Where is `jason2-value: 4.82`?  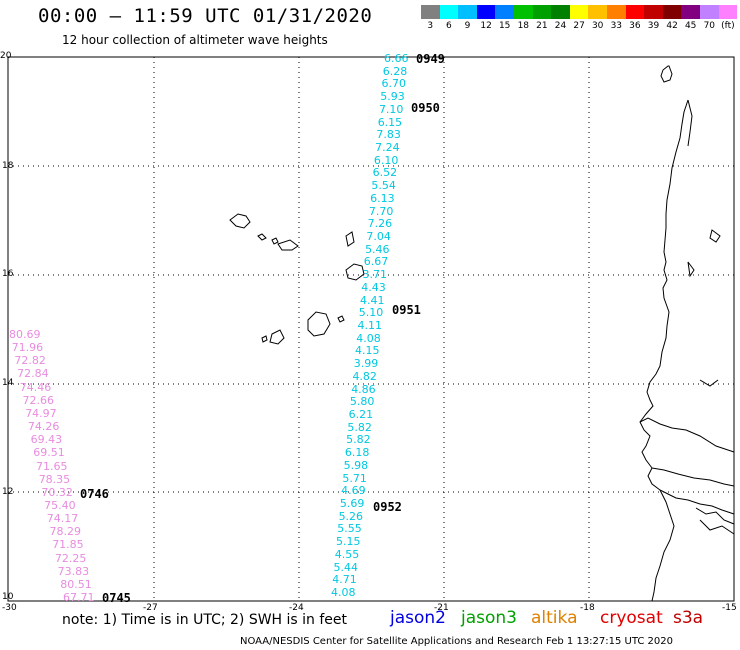 jason2-value: 4.82 is located at coordinates (364, 376).